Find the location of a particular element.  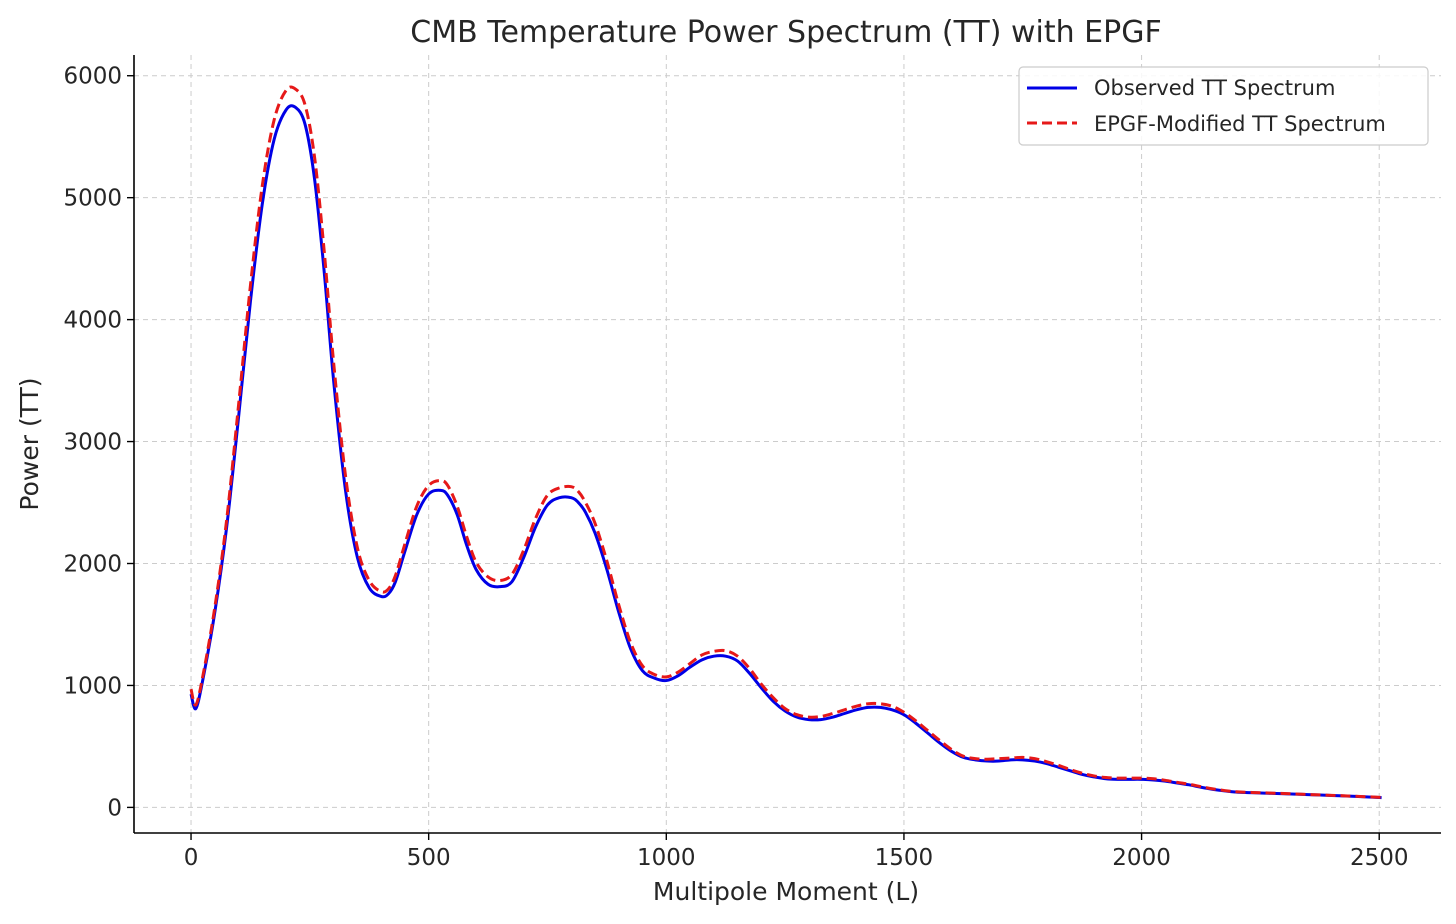

x-tick-label: 0 is located at coordinates (191, 858).